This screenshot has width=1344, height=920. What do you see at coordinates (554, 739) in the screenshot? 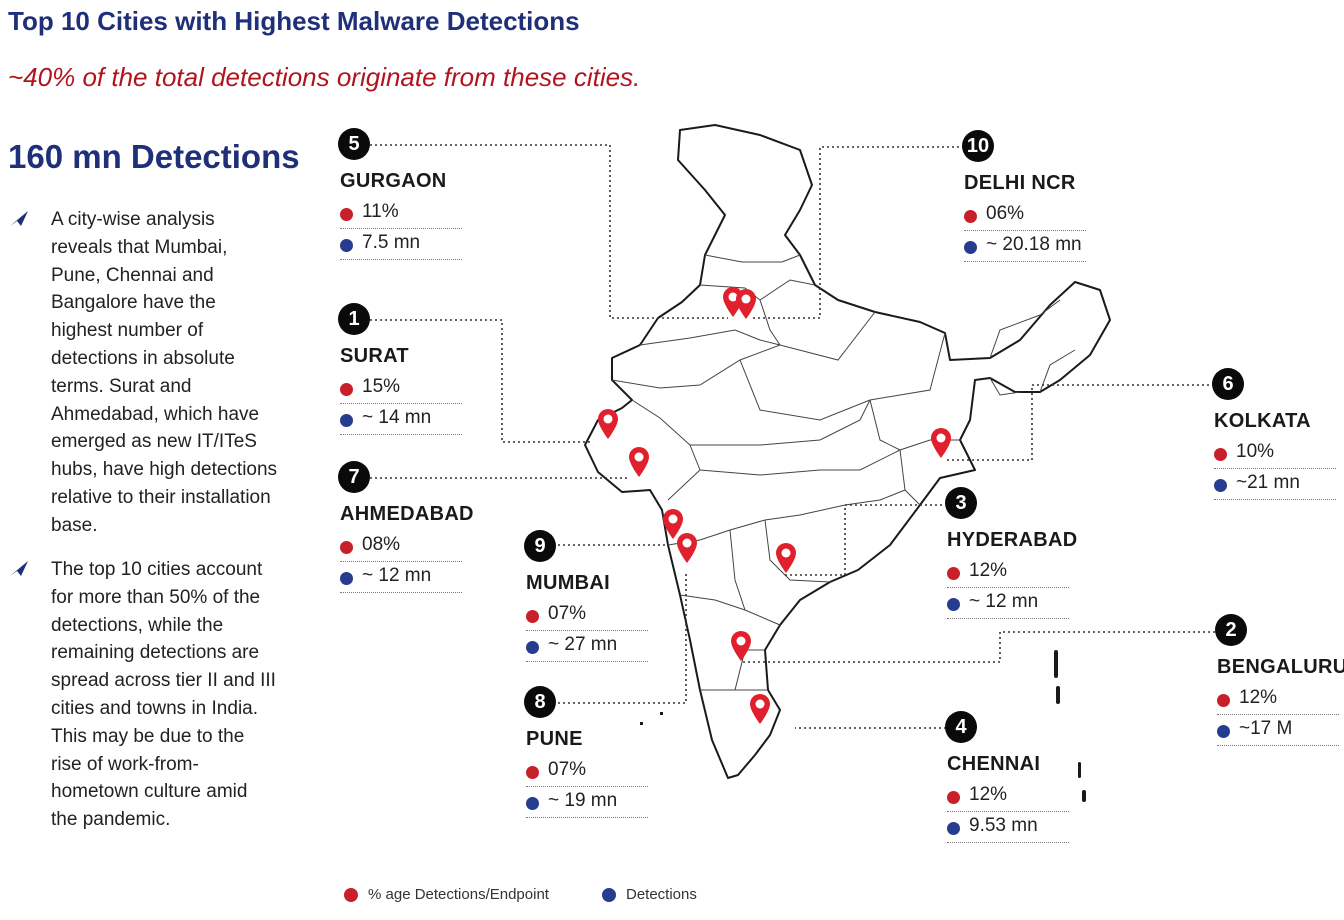
I see `city-name: PUNE` at bounding box center [554, 739].